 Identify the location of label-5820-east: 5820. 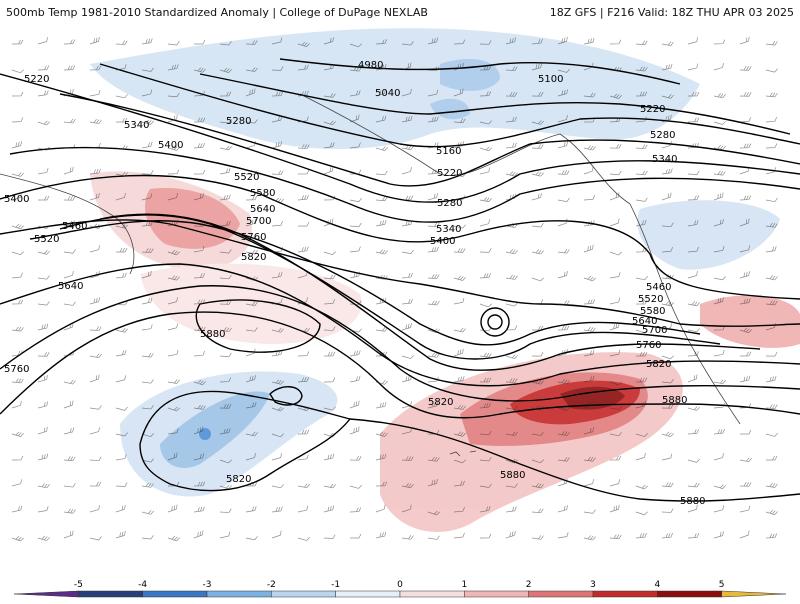
(658, 364).